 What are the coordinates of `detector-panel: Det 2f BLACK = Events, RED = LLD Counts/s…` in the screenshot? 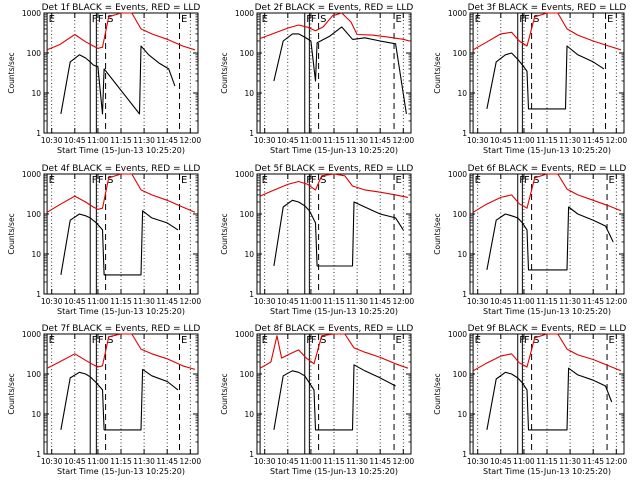 It's located at (317, 79).